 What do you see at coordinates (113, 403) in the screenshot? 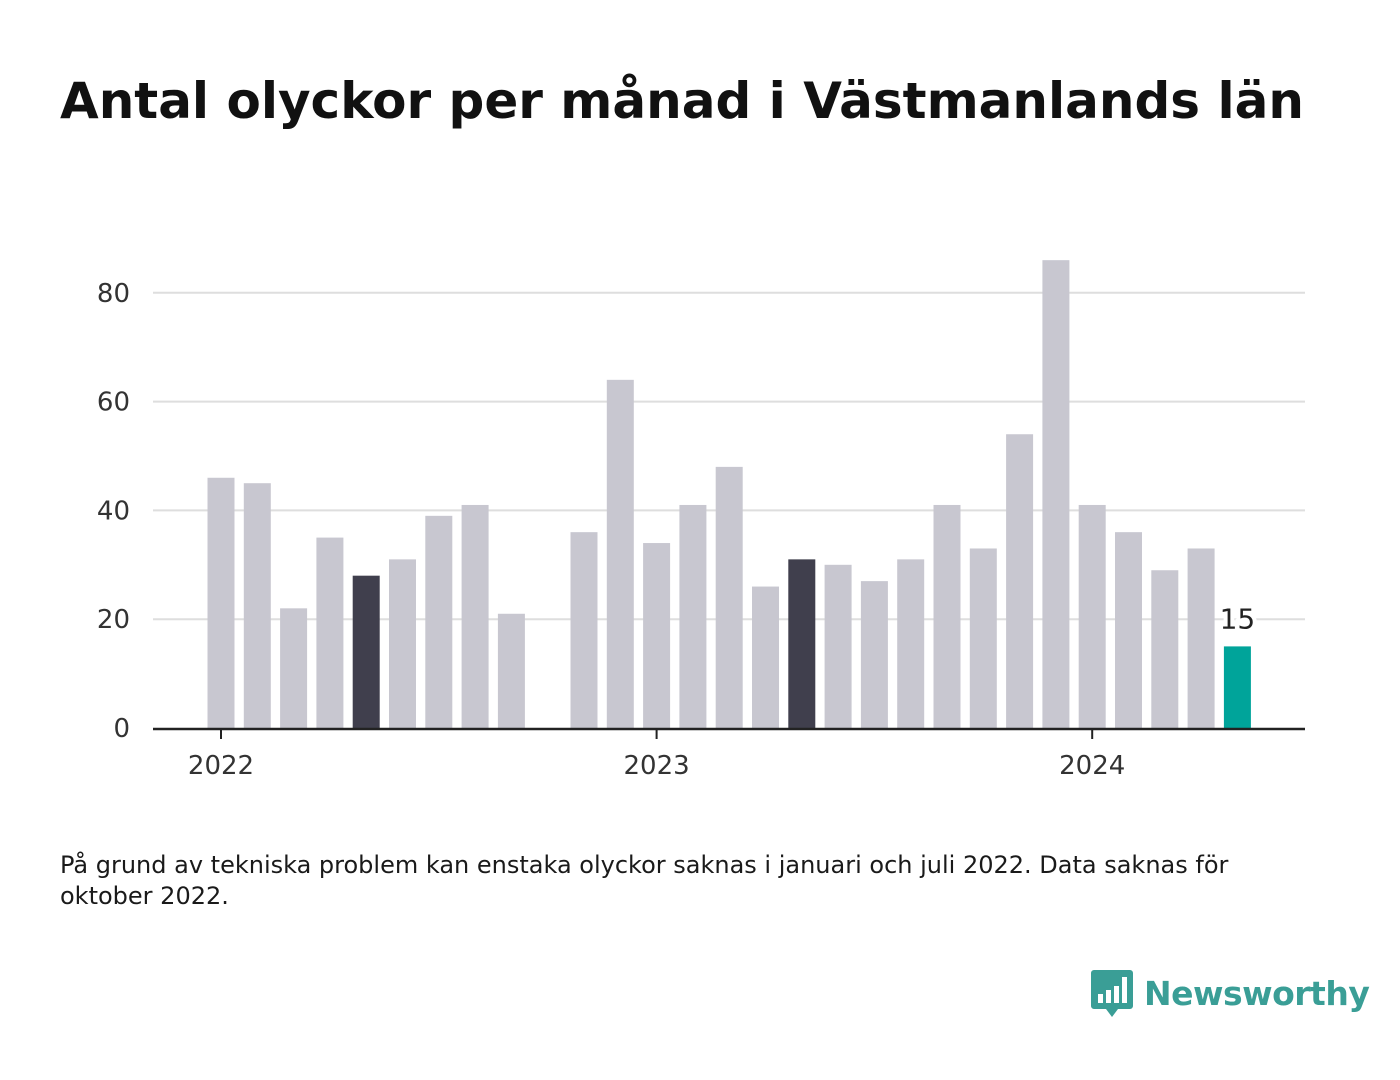
I see `y-tick-label: 60` at bounding box center [113, 403].